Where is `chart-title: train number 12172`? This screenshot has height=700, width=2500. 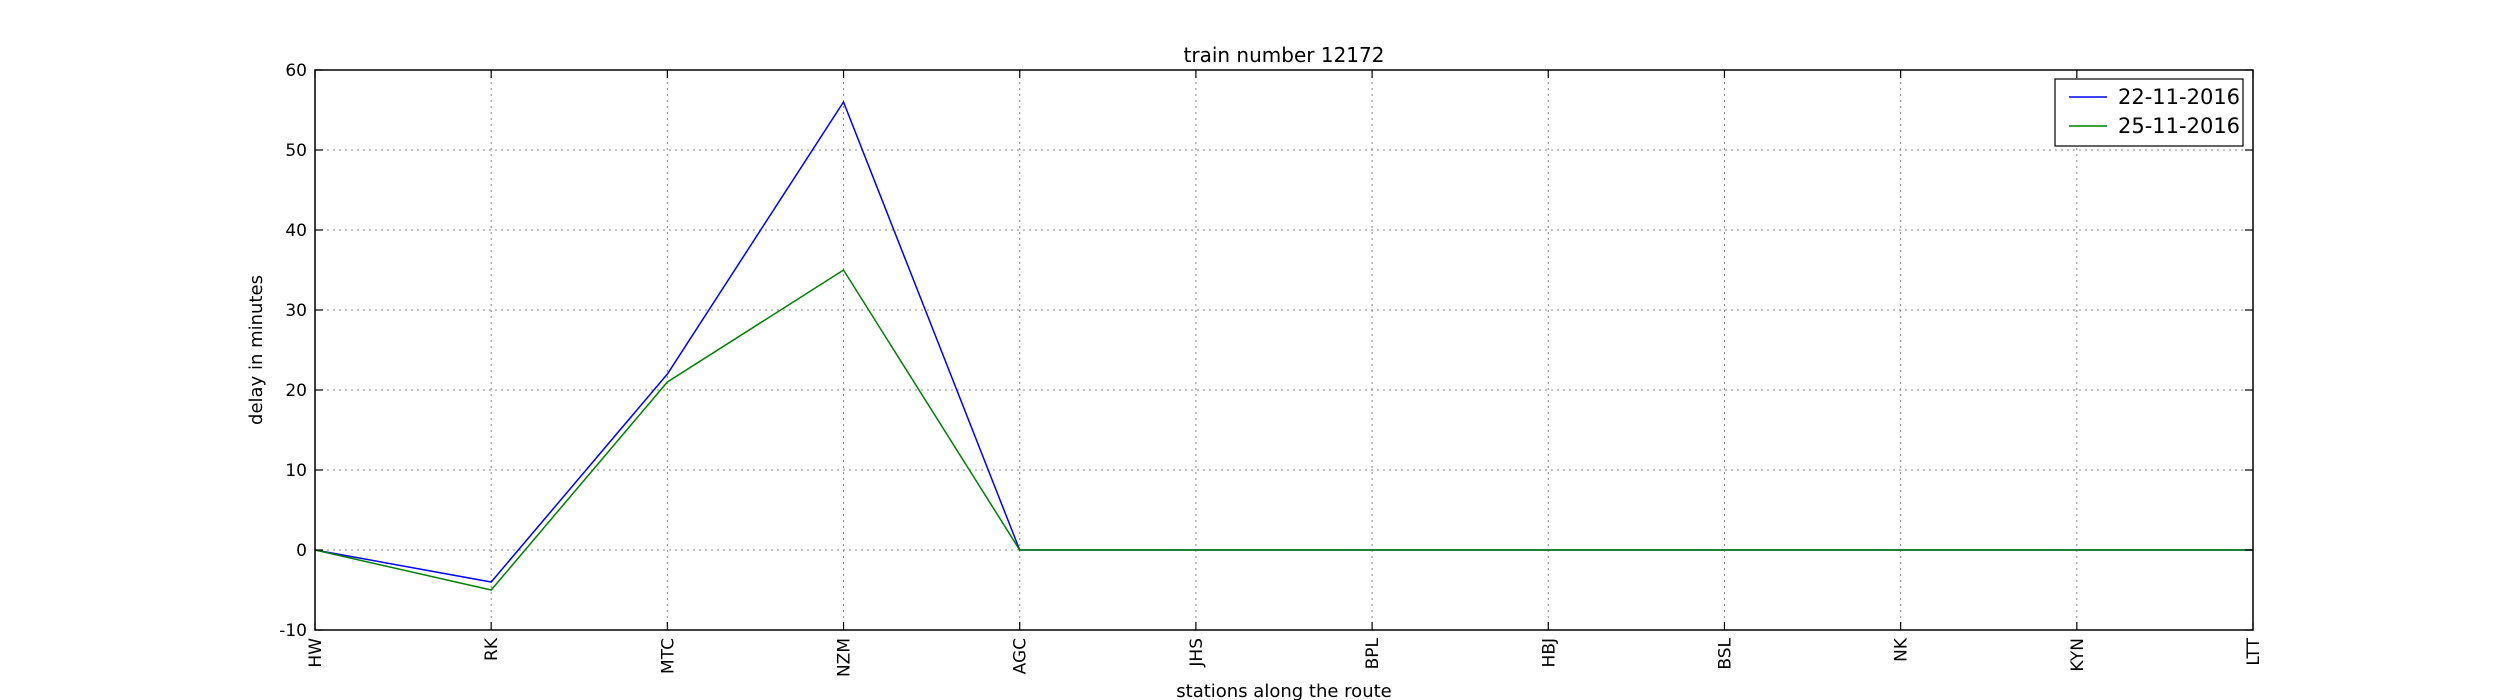
chart-title: train number 12172 is located at coordinates (1284, 55).